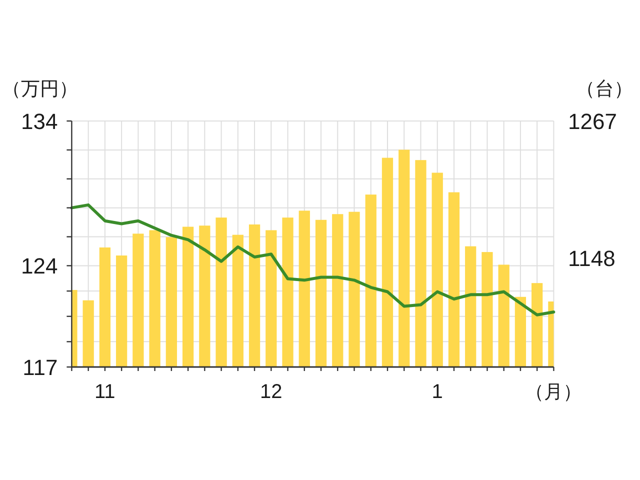 The height and width of the screenshot is (480, 640). I want to click on x-tick-label: 12, so click(271, 392).